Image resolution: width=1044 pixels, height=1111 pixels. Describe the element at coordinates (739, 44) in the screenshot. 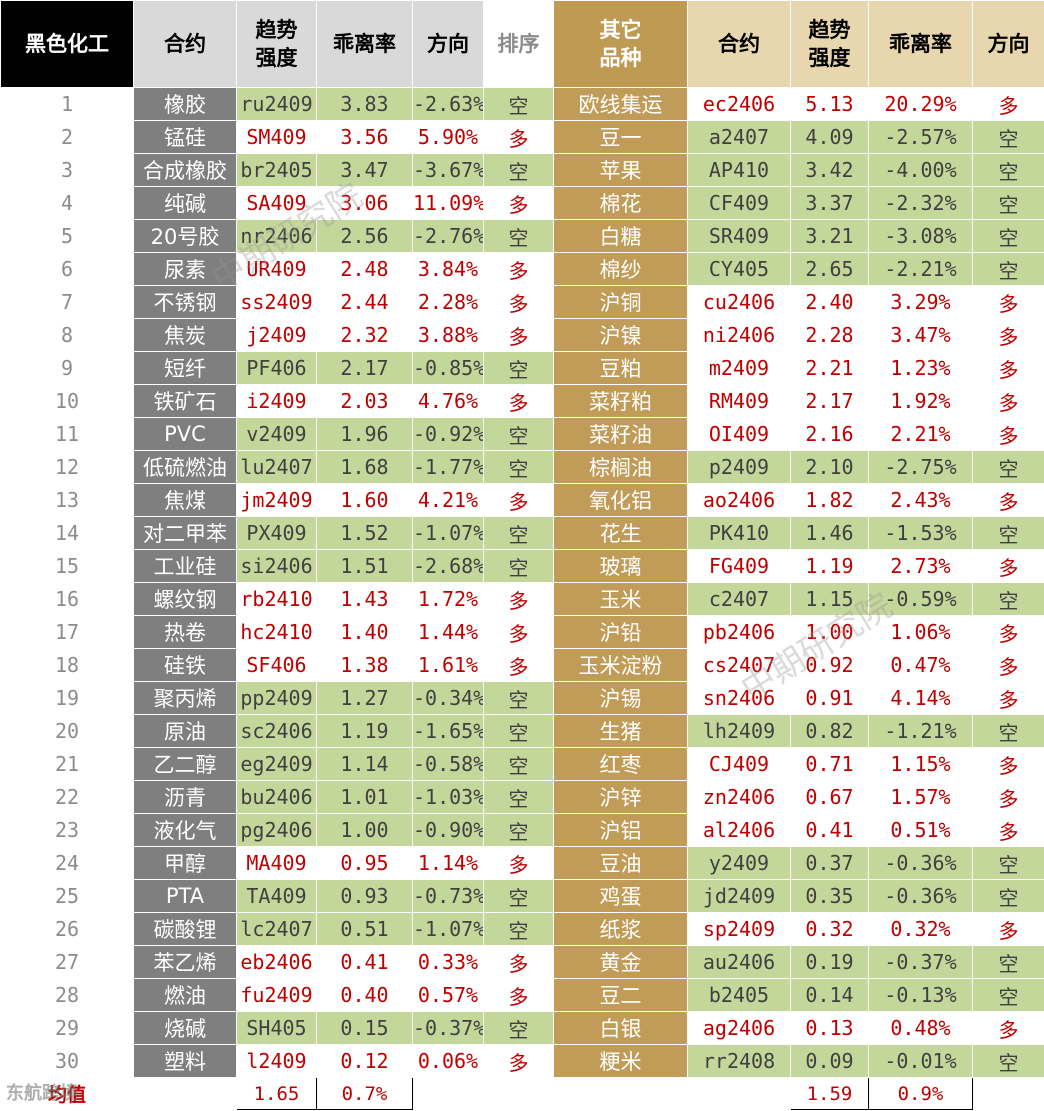

I see `header-cell: 合约` at that location.